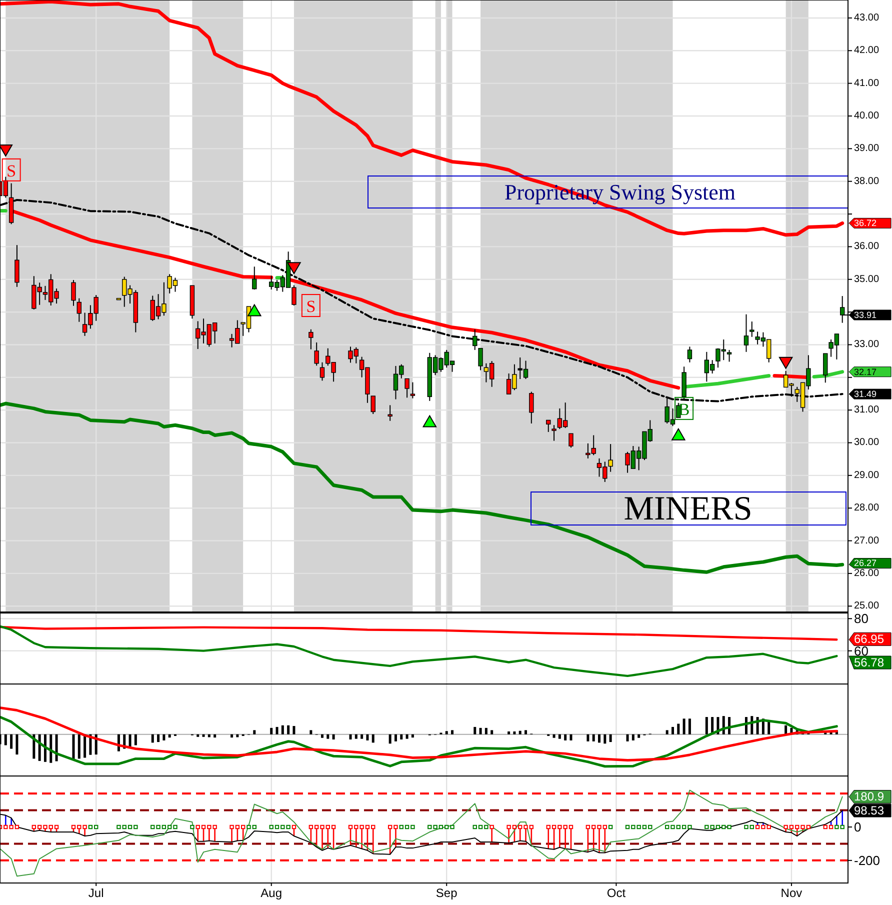 This screenshot has width=892, height=905. I want to click on y-tick-label: 36.00, so click(867, 246).